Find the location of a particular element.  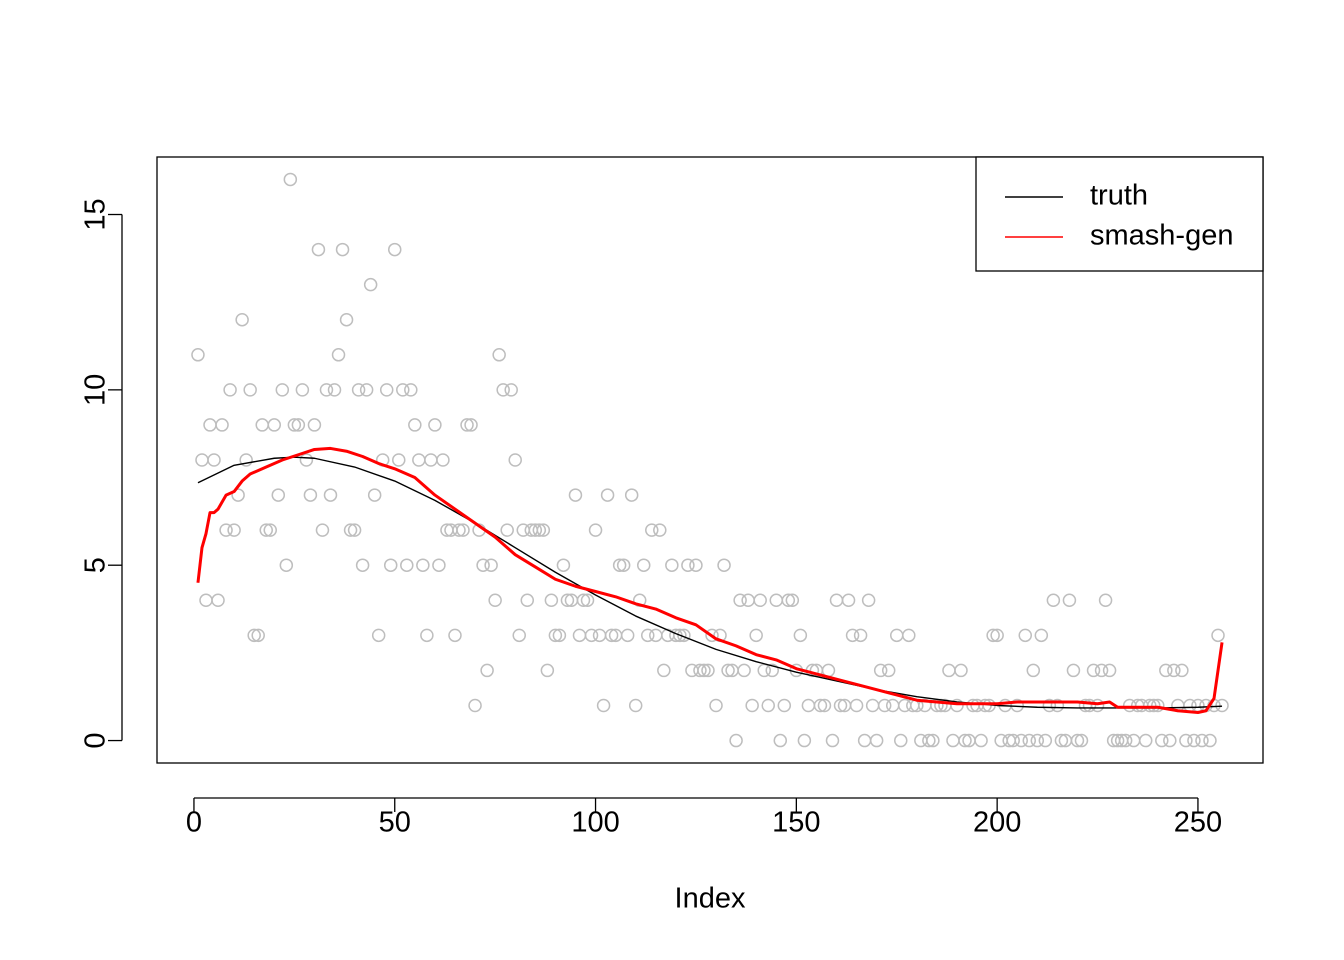

y-tick-label: 5 is located at coordinates (96, 565).